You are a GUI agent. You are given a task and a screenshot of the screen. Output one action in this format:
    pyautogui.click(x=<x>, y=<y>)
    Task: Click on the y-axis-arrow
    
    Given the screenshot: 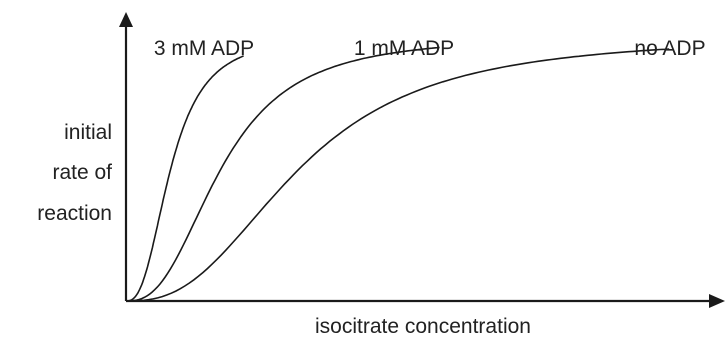 What is the action you would take?
    pyautogui.click(x=126, y=19)
    